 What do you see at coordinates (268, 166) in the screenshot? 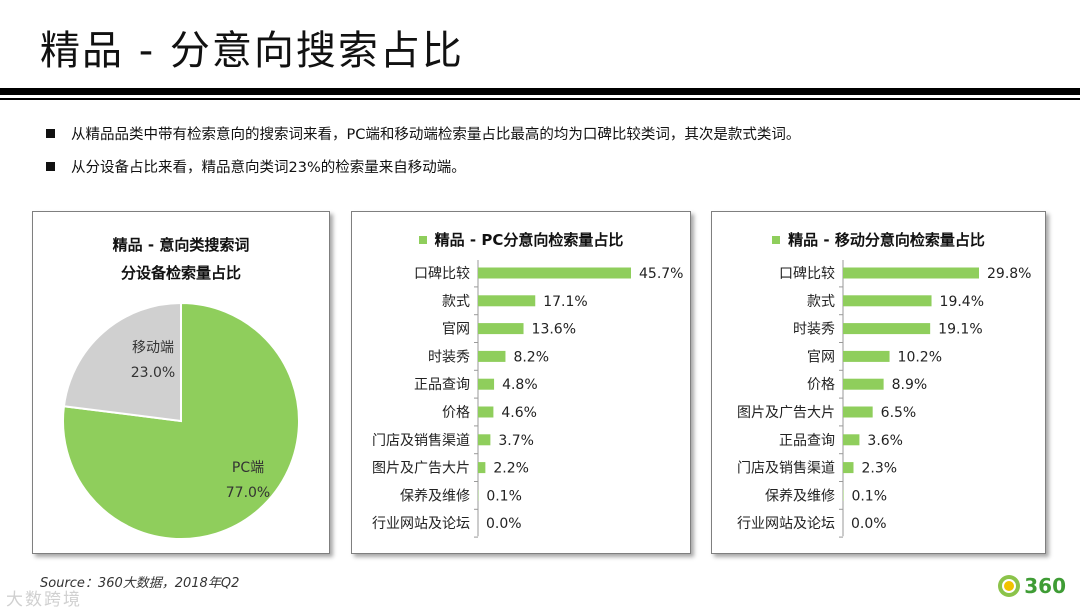
I see `bullet-text: 从分设备占比来看，精品意向类词23%的检索量来自移动端。` at bounding box center [268, 166].